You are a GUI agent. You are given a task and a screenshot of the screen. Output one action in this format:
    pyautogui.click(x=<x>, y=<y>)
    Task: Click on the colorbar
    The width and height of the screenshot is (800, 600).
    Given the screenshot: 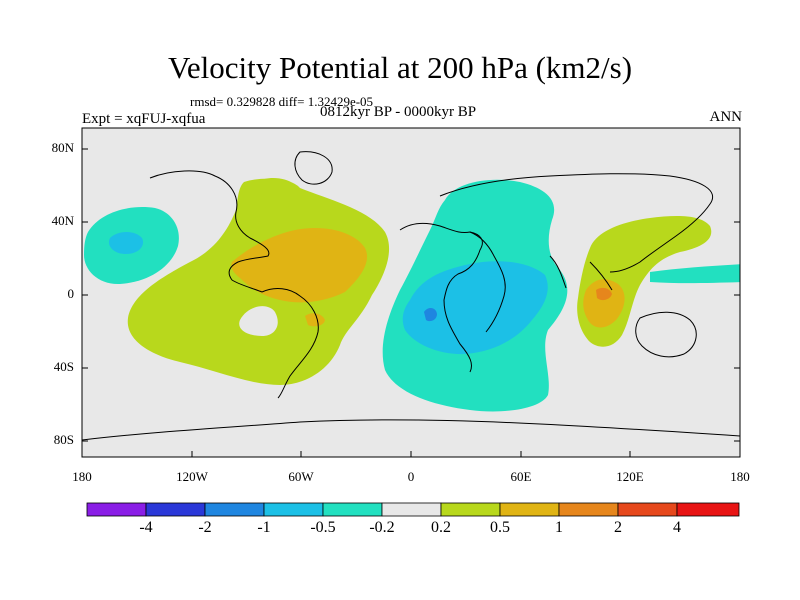 What is the action you would take?
    pyautogui.click(x=413, y=509)
    